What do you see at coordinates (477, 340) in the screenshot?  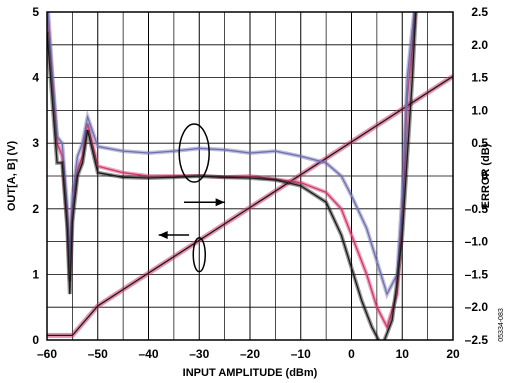 I see `y-right-tick-label: –2.5` at bounding box center [477, 340].